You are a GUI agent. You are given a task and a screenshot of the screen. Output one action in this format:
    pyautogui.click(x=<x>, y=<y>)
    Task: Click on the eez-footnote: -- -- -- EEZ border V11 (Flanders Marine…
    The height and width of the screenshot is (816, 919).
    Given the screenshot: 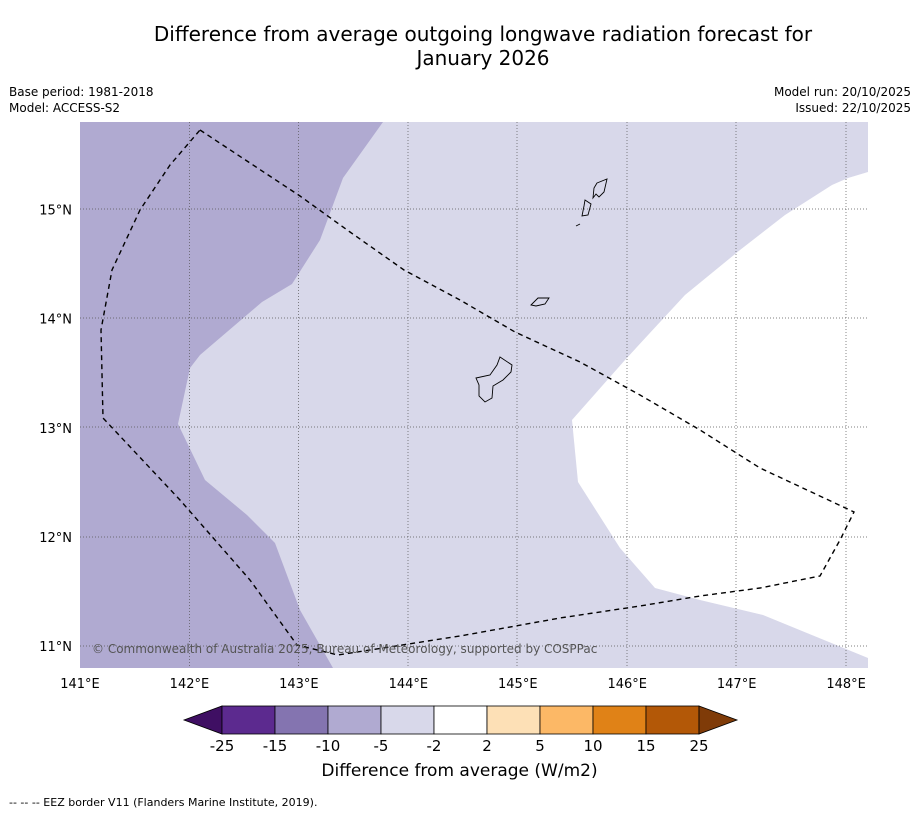 What is the action you would take?
    pyautogui.click(x=163, y=802)
    